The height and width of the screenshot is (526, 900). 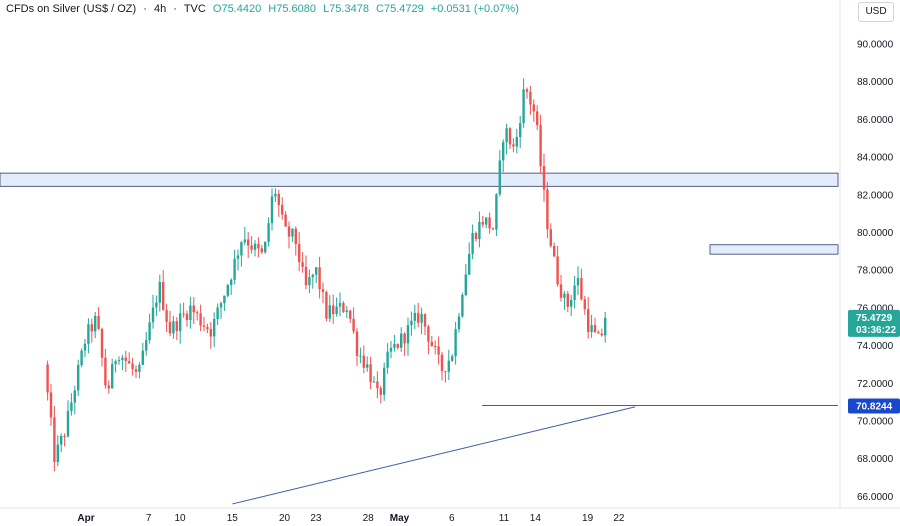 I want to click on zone-box, so click(x=774, y=249).